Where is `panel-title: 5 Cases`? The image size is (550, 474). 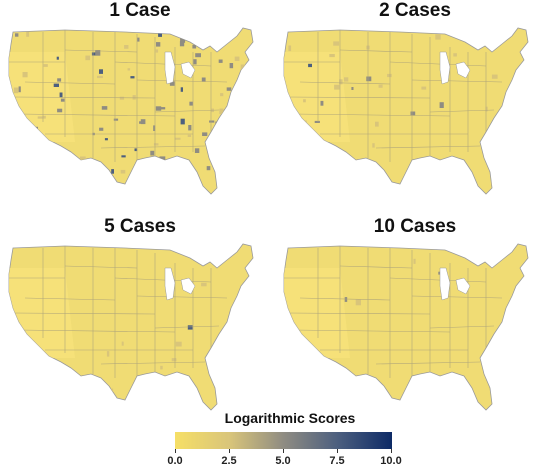 panel-title: 5 Cases is located at coordinates (140, 226).